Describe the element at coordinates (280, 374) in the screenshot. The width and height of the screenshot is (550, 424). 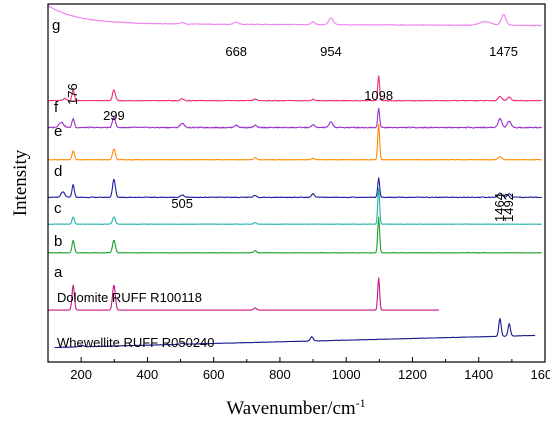
I see `x-tick-label: 800` at that location.